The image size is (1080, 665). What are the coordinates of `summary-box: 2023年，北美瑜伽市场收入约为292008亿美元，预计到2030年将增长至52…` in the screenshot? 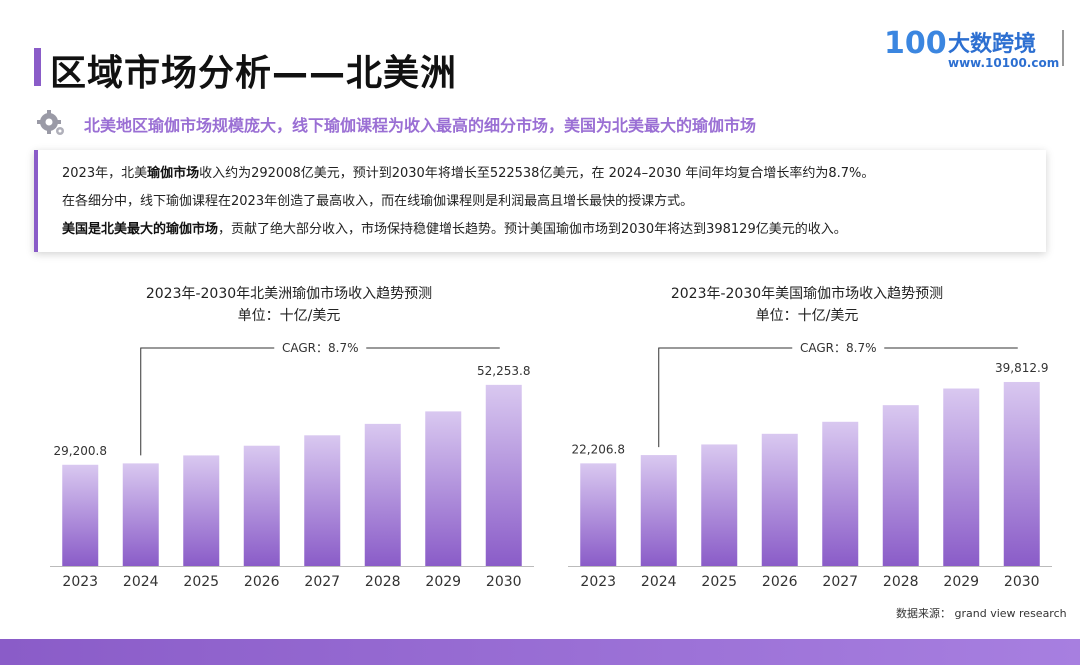 It's located at (540, 201).